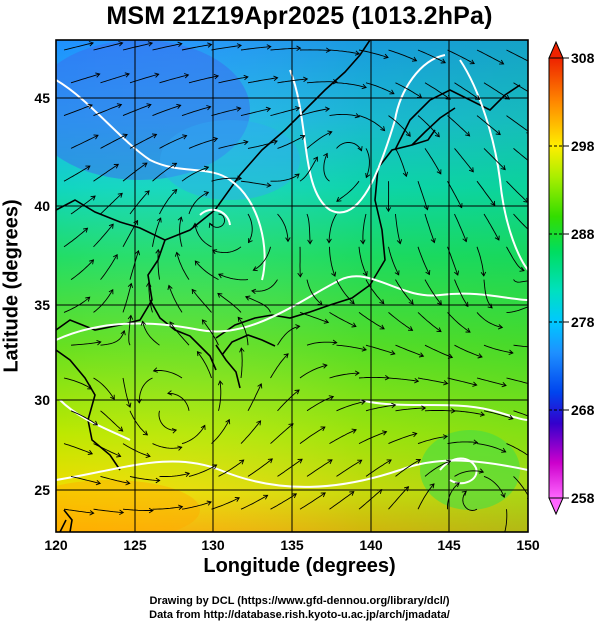 The image size is (599, 625). Describe the element at coordinates (292, 545) in the screenshot. I see `x-axis: 120 125 130 135 140 145 150` at that location.